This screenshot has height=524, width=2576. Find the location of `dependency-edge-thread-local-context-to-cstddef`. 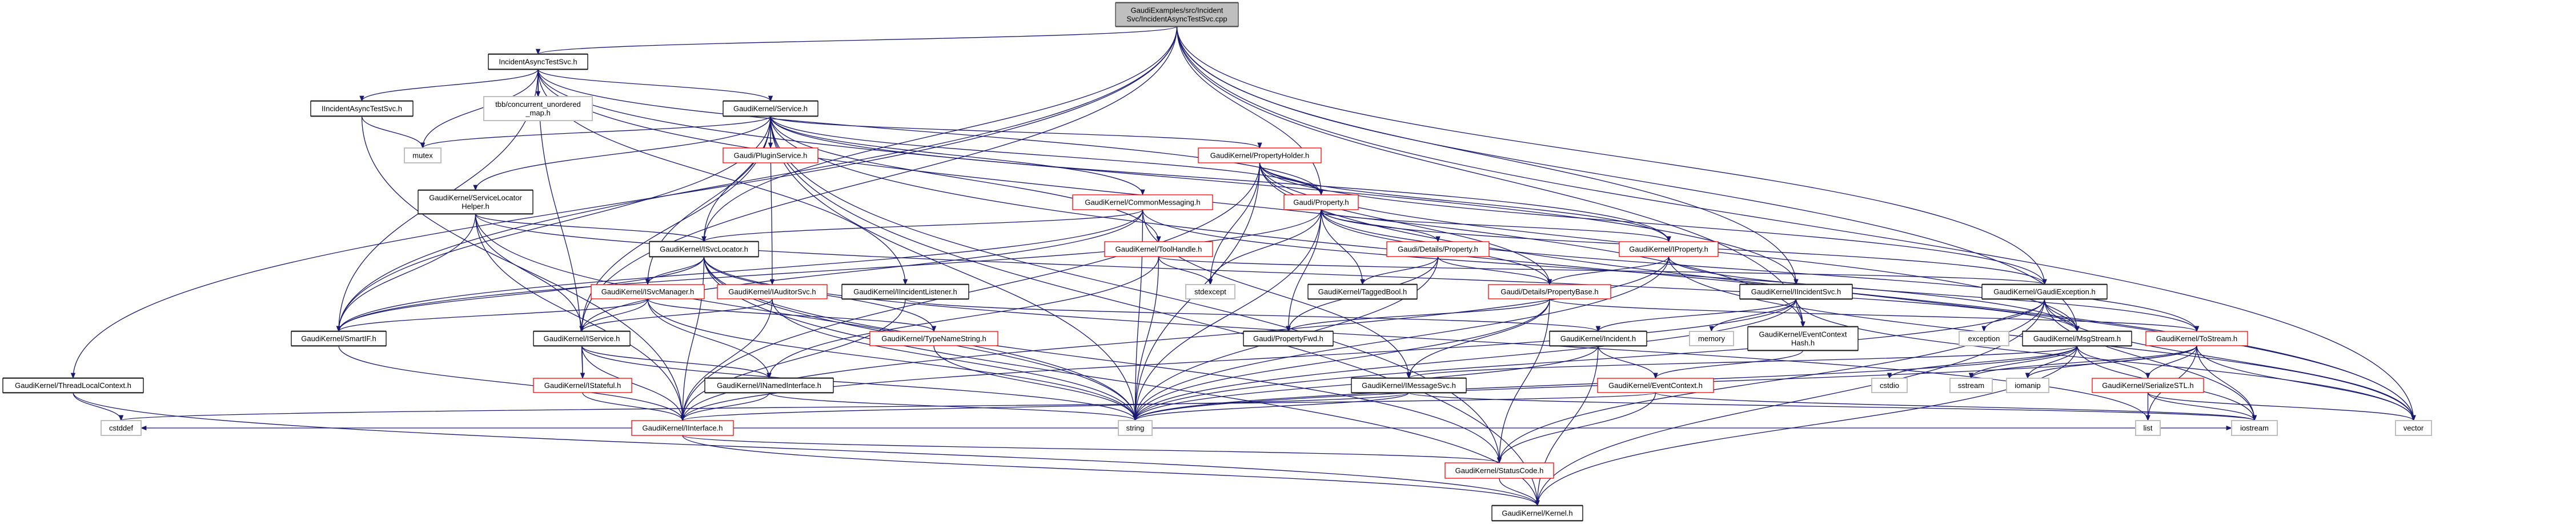

dependency-edge-thread-local-context-to-cstddef is located at coordinates (98, 407).